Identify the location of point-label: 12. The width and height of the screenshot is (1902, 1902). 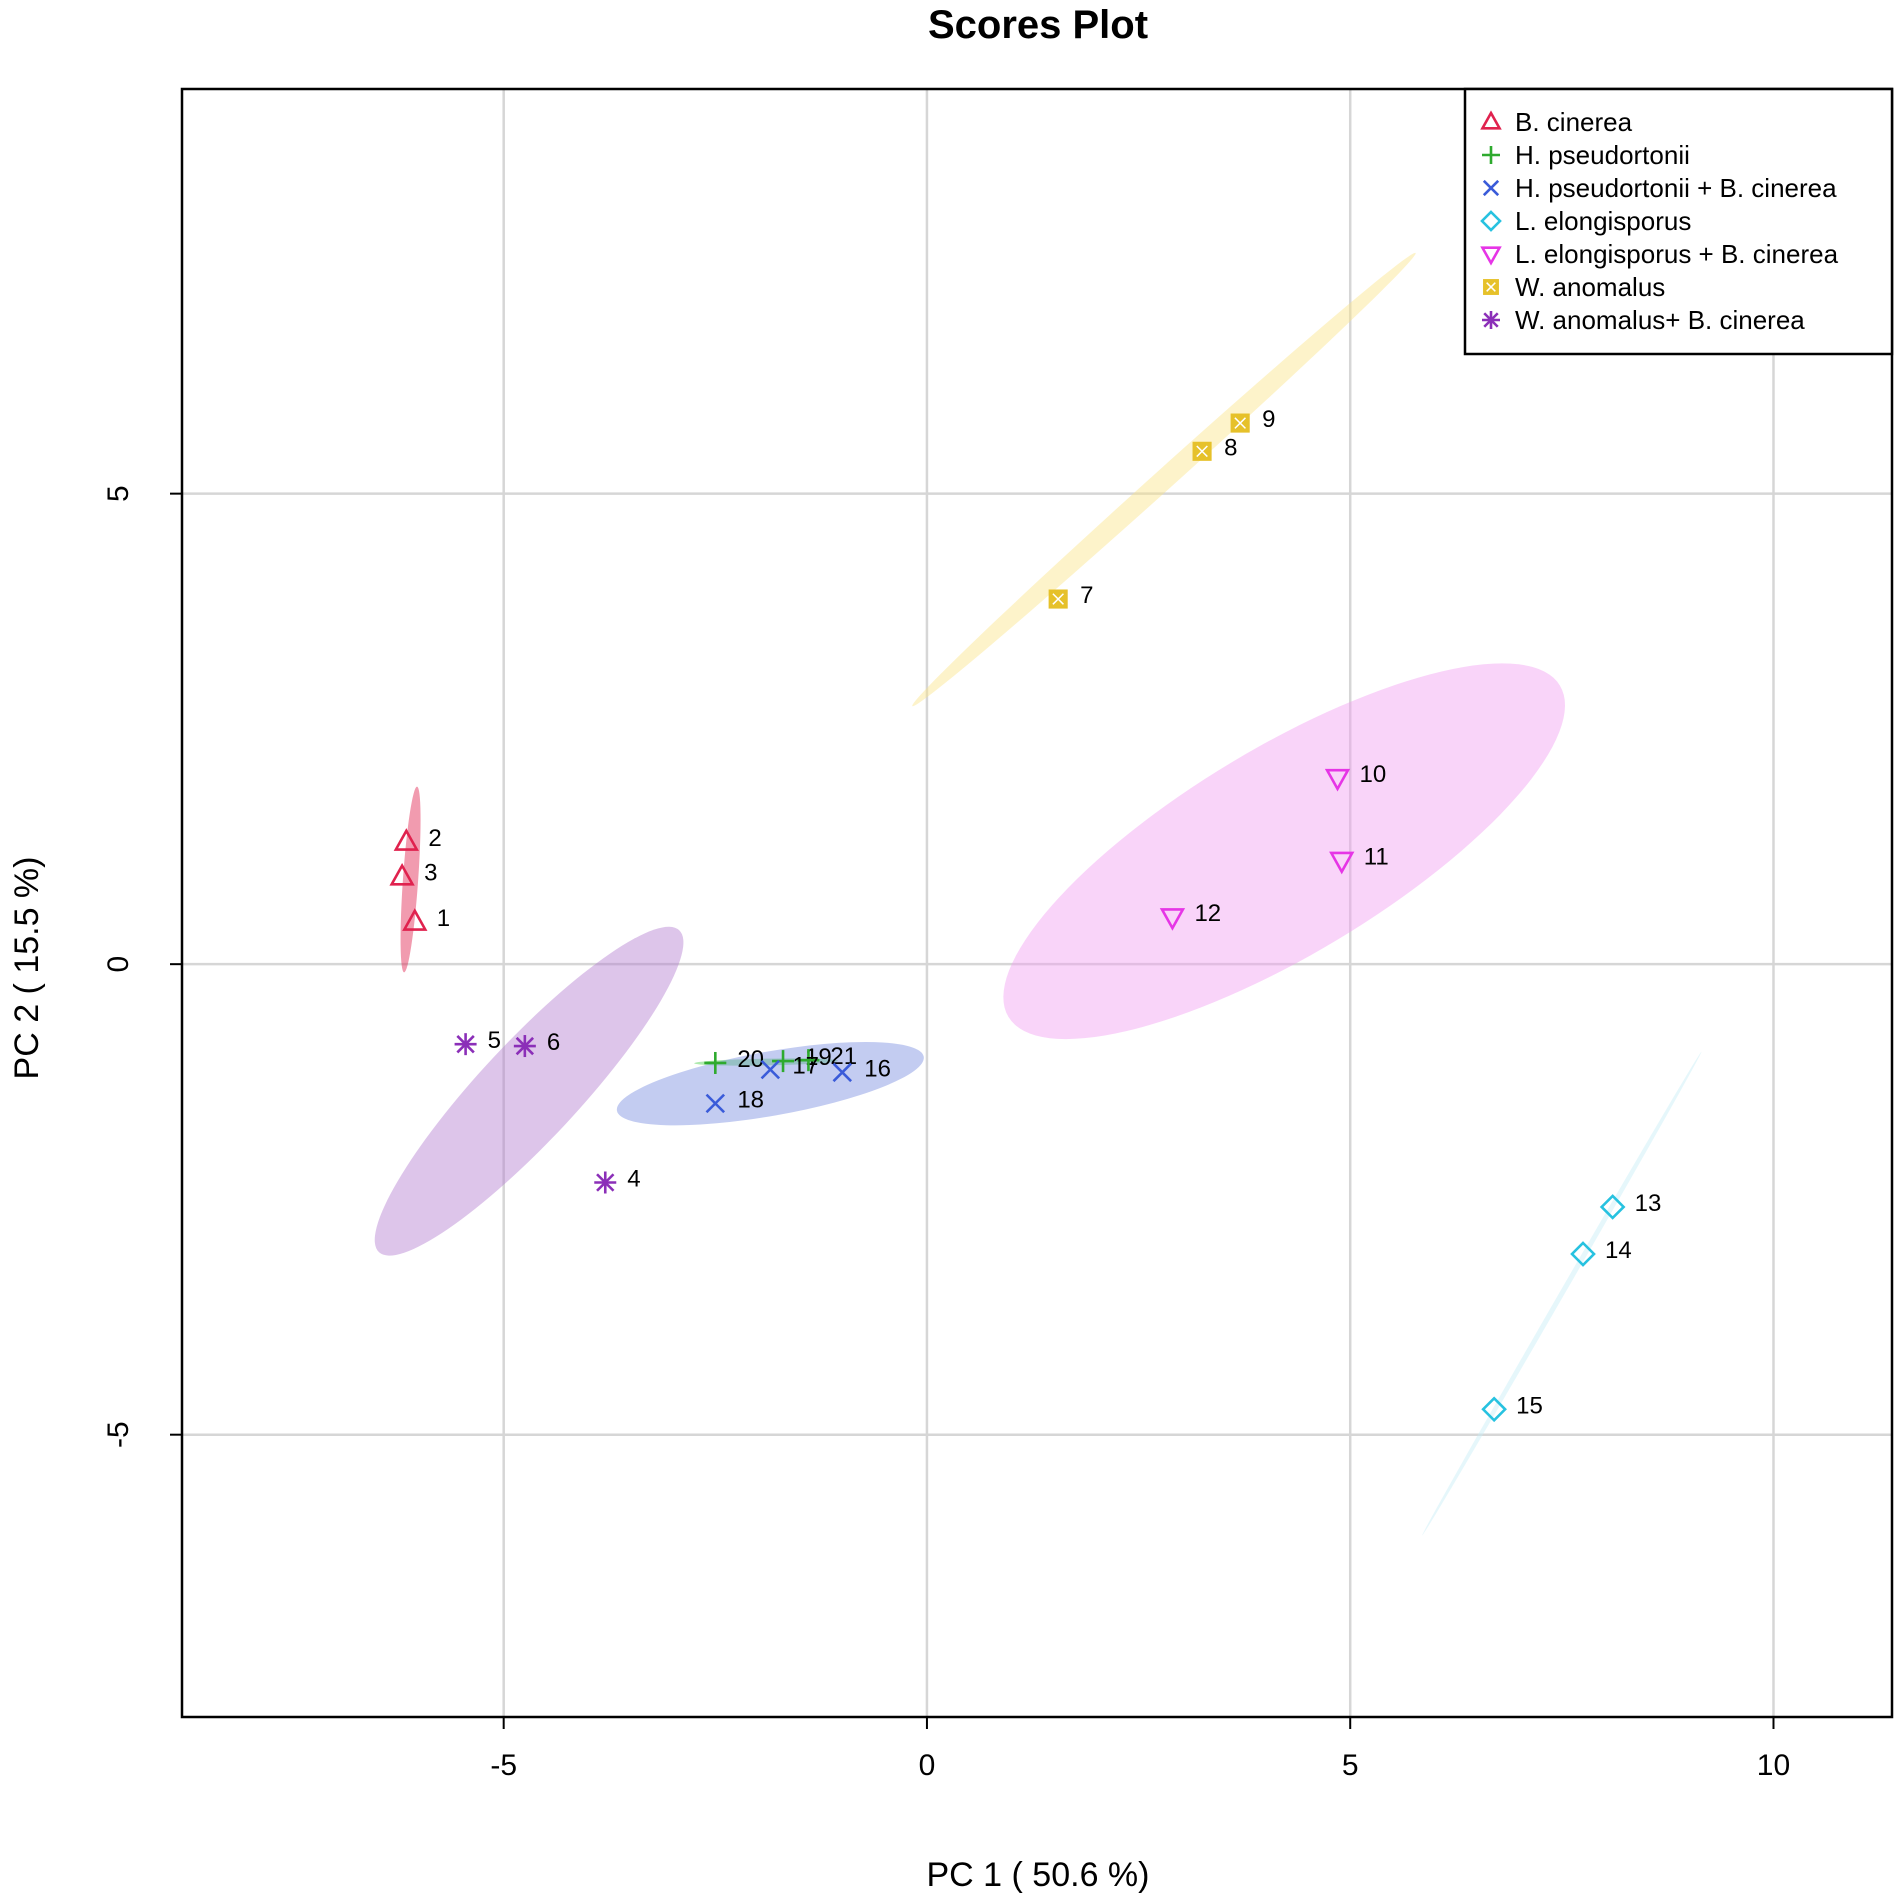
(1207, 913).